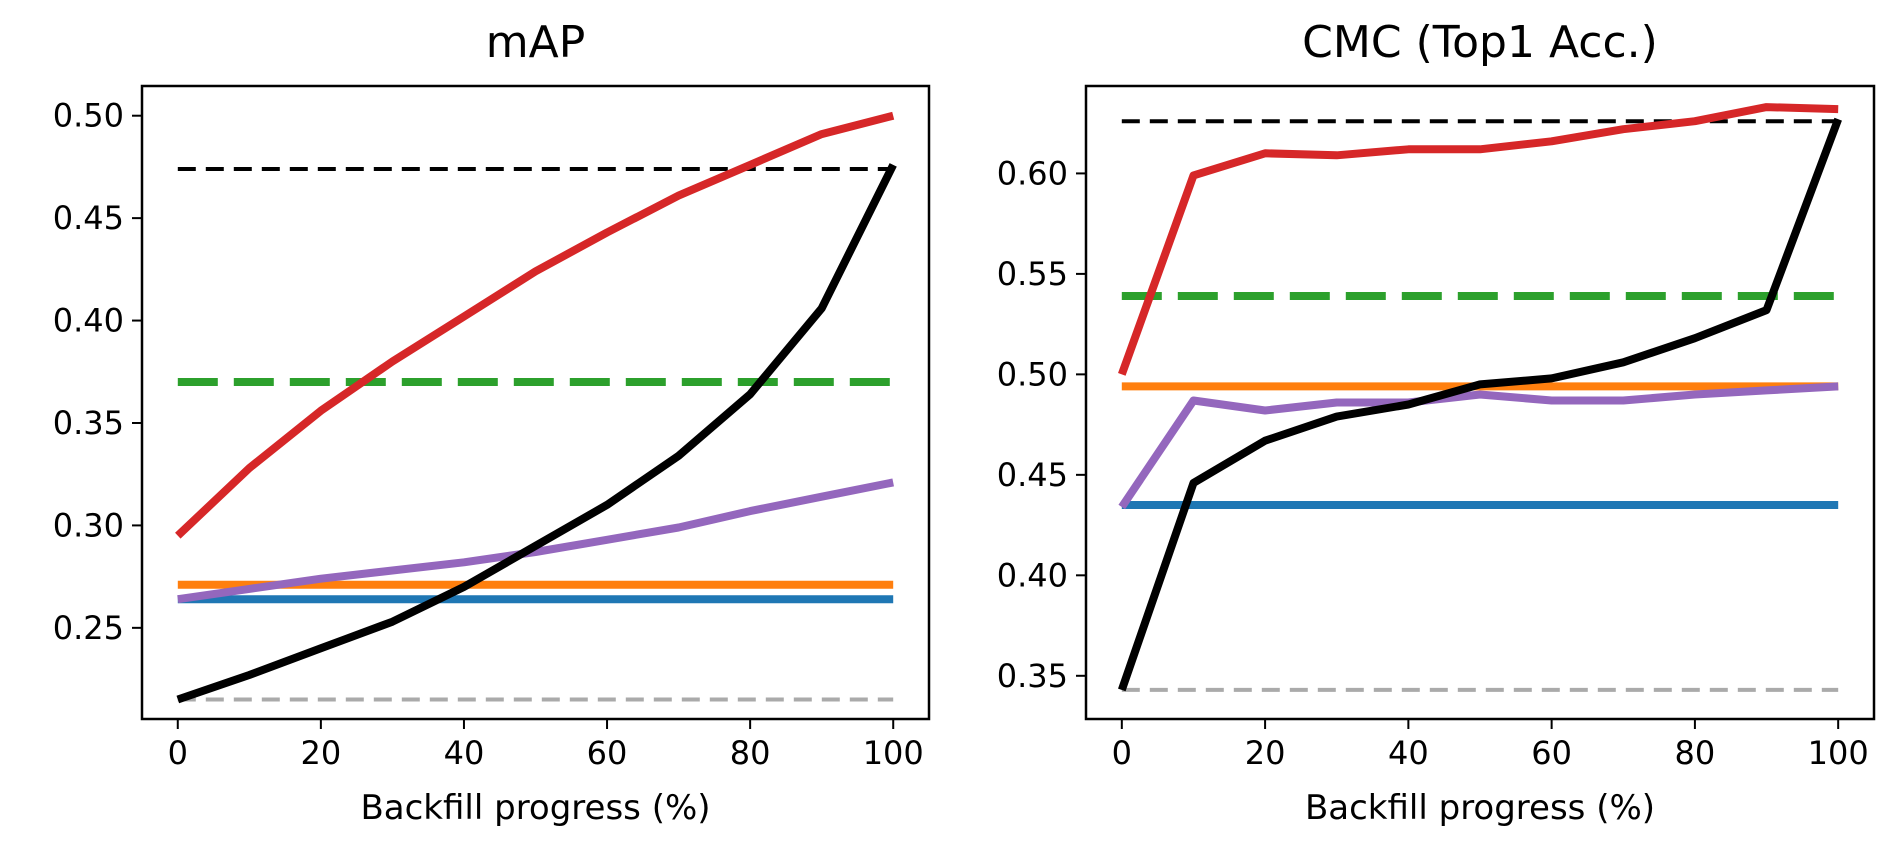 This screenshot has height=866, width=1904. I want to click on y-tick-label: 0.55, so click(1032, 274).